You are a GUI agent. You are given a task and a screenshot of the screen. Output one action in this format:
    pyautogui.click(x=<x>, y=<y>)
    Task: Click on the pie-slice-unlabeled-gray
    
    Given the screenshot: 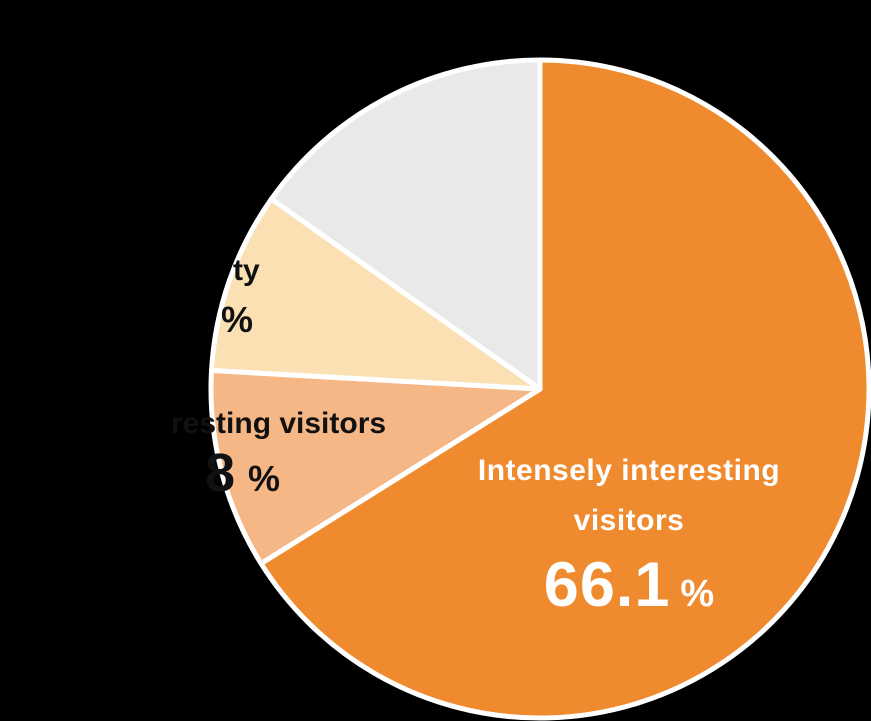 What is the action you would take?
    pyautogui.click(x=405, y=224)
    